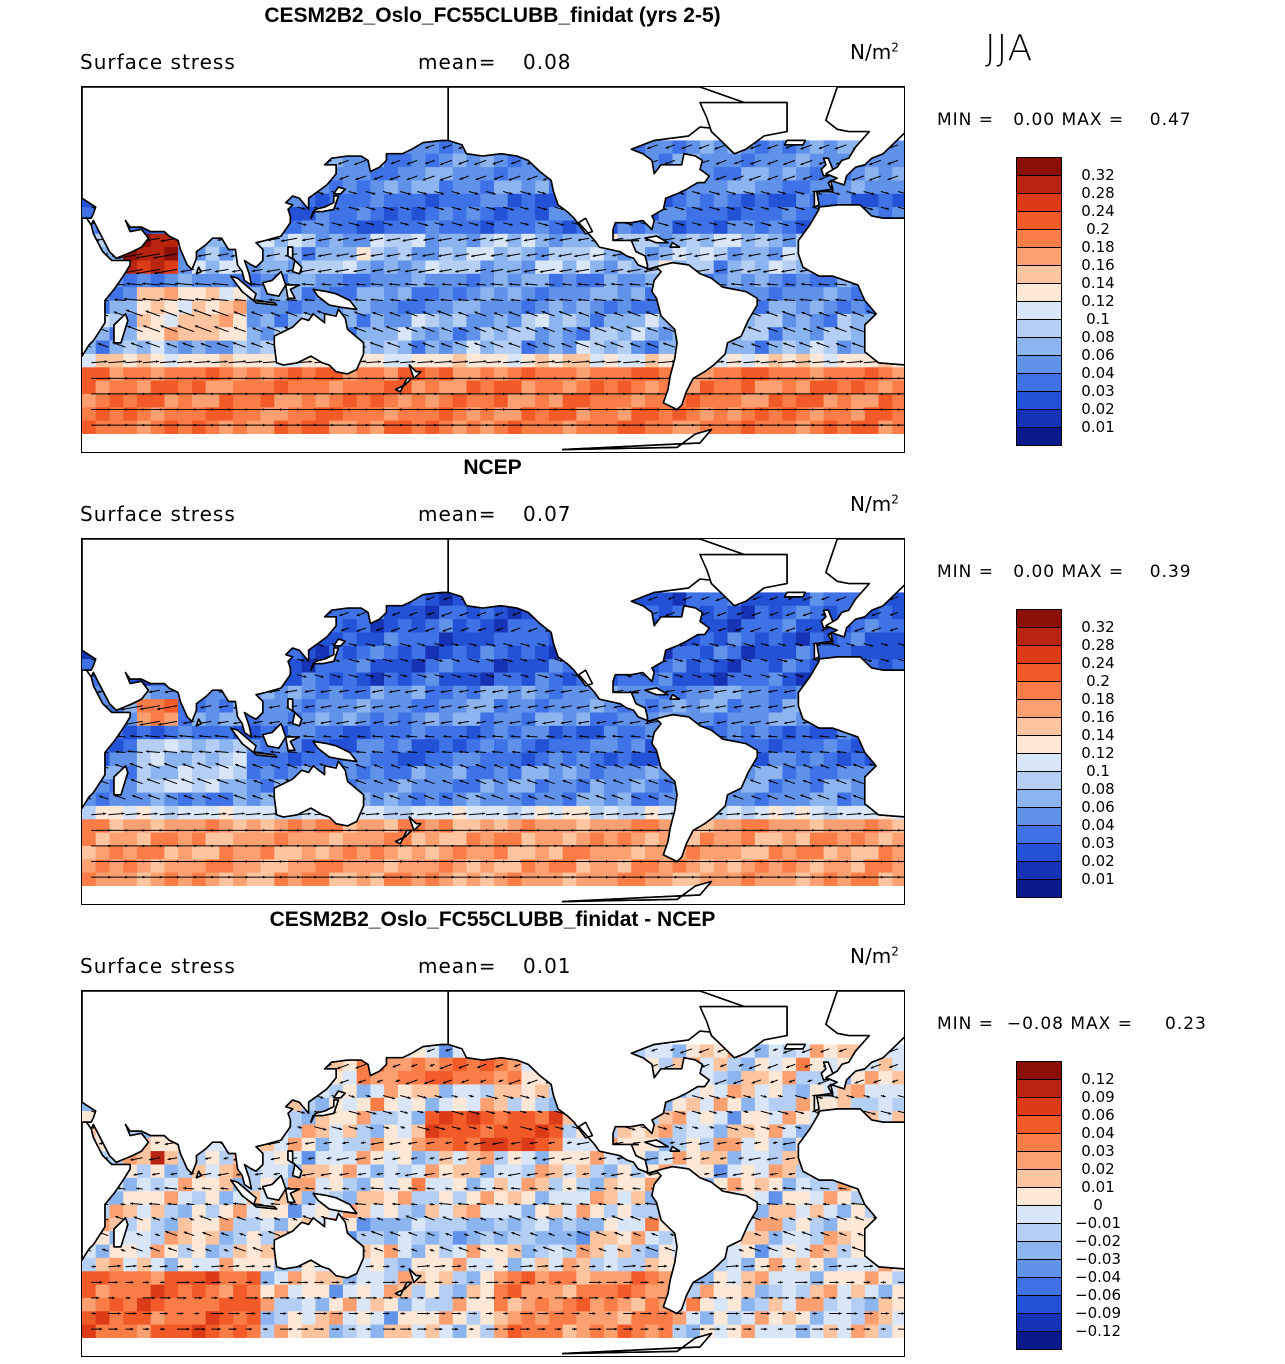  Describe the element at coordinates (874, 504) in the screenshot. I see `units-label: N/m2` at that location.